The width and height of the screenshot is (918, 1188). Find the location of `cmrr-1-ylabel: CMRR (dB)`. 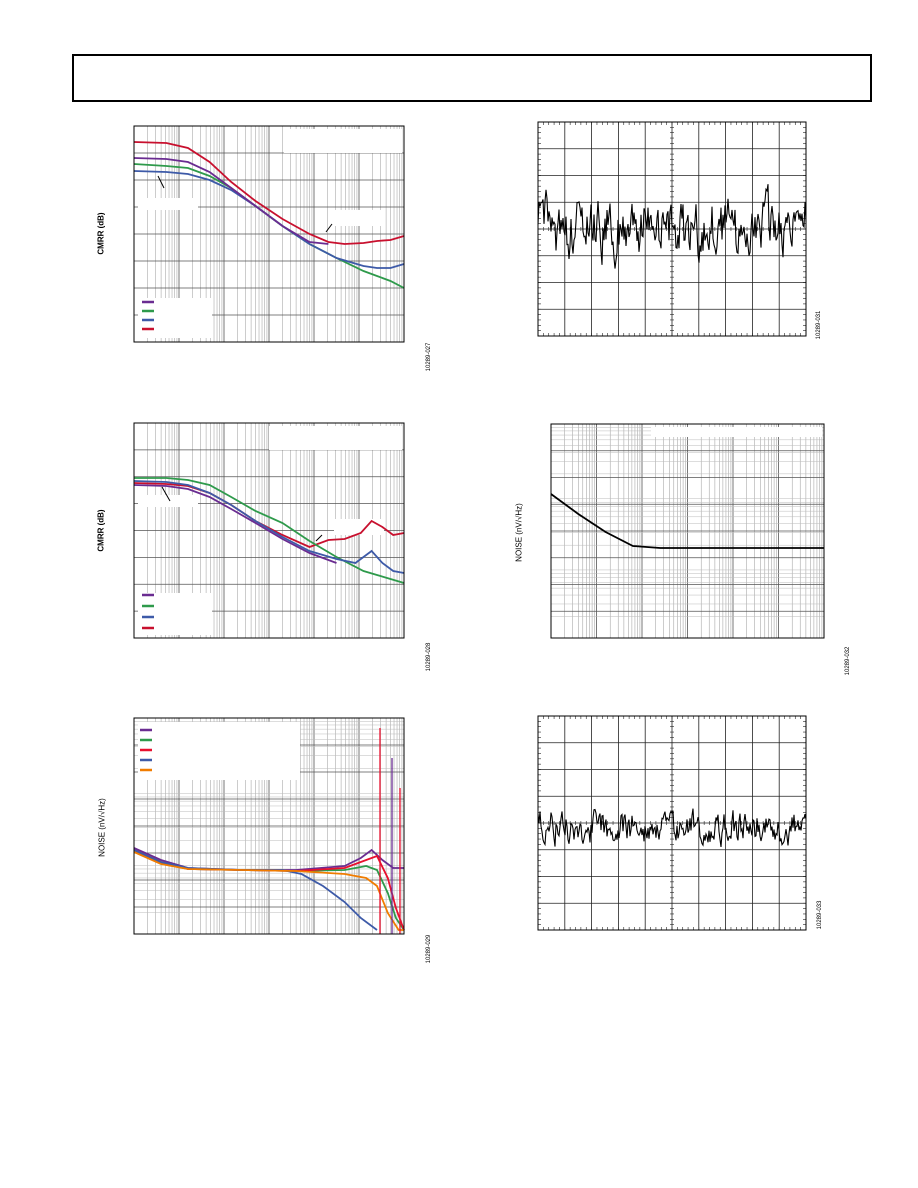

cmrr-1-ylabel: CMRR (dB) is located at coordinates (101, 233).